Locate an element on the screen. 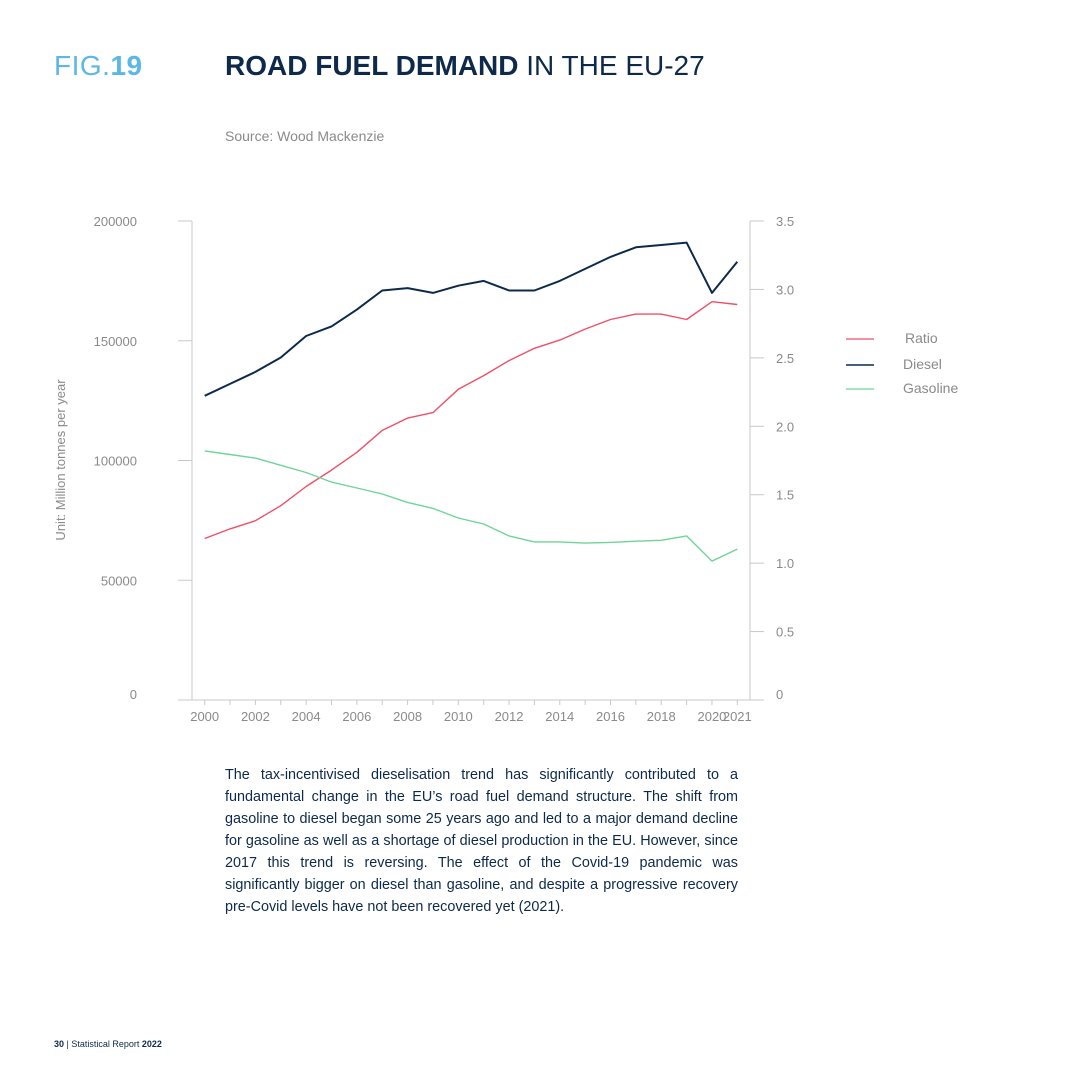 This screenshot has width=1080, height=1080. y-right-tick-label: 2.5 is located at coordinates (785, 358).